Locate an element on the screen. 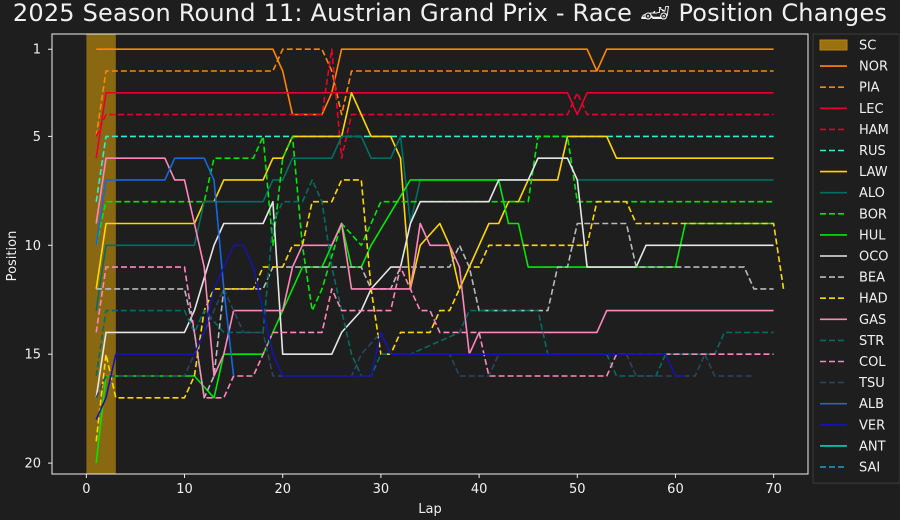 The width and height of the screenshot is (900, 520). x-tick-label: 70 is located at coordinates (773, 489).